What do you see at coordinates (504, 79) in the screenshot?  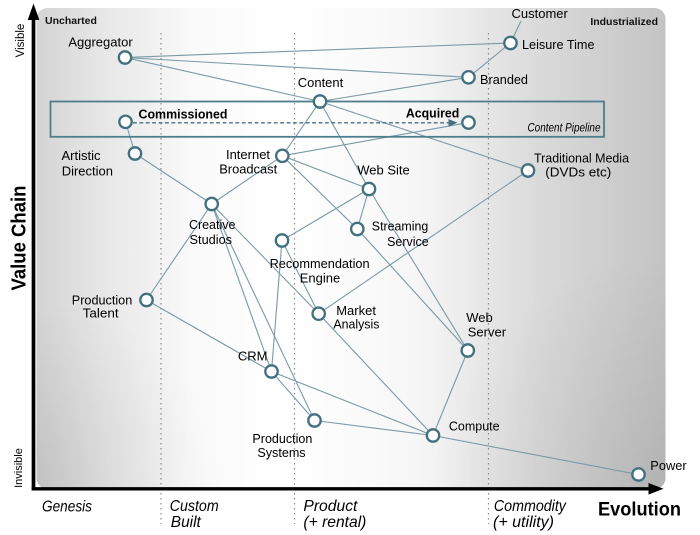 I see `svg-text: Branded` at bounding box center [504, 79].